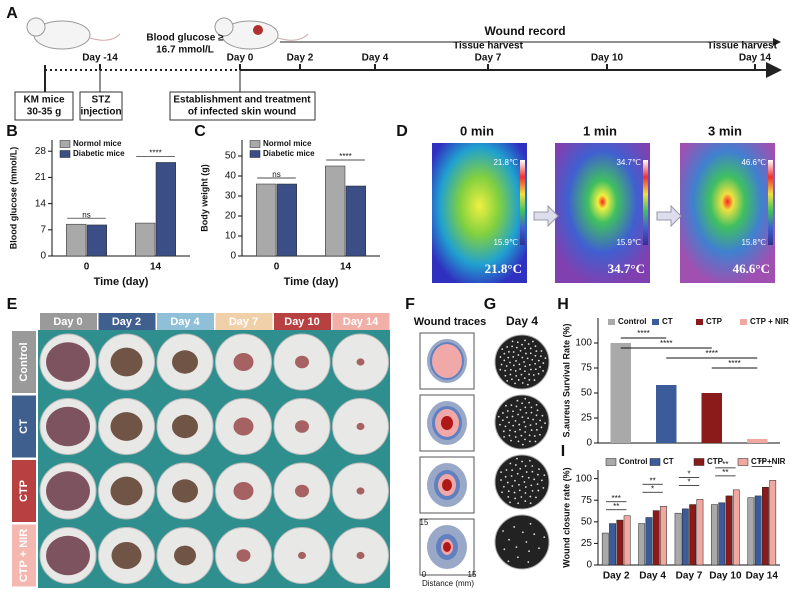 This screenshot has width=790, height=600. I want to click on thermal-images, so click(603, 213).